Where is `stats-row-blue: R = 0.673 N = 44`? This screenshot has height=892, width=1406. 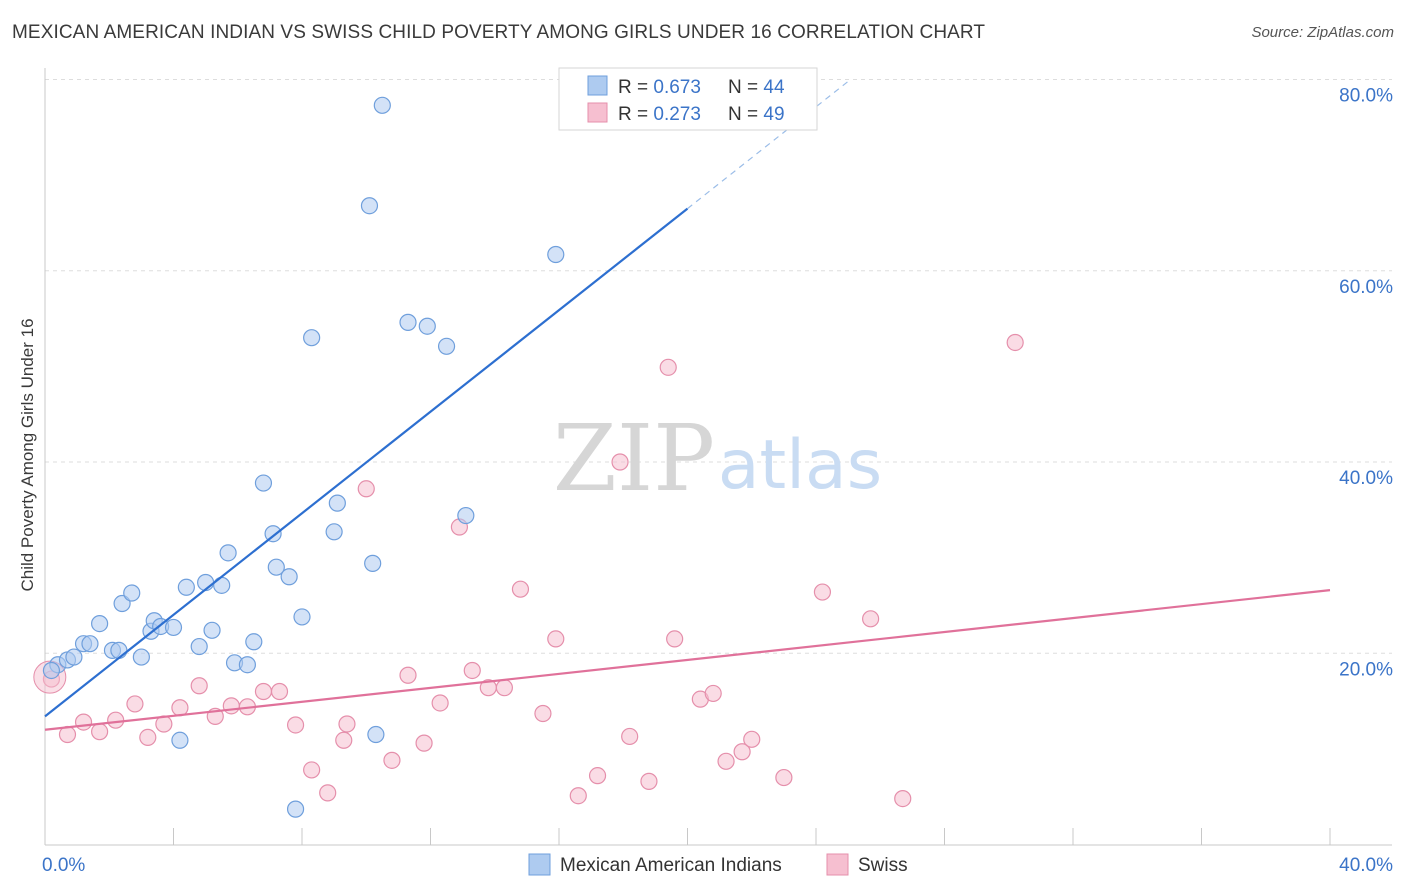
stats-row-blue: R = 0.673 N = 44 is located at coordinates (701, 87).